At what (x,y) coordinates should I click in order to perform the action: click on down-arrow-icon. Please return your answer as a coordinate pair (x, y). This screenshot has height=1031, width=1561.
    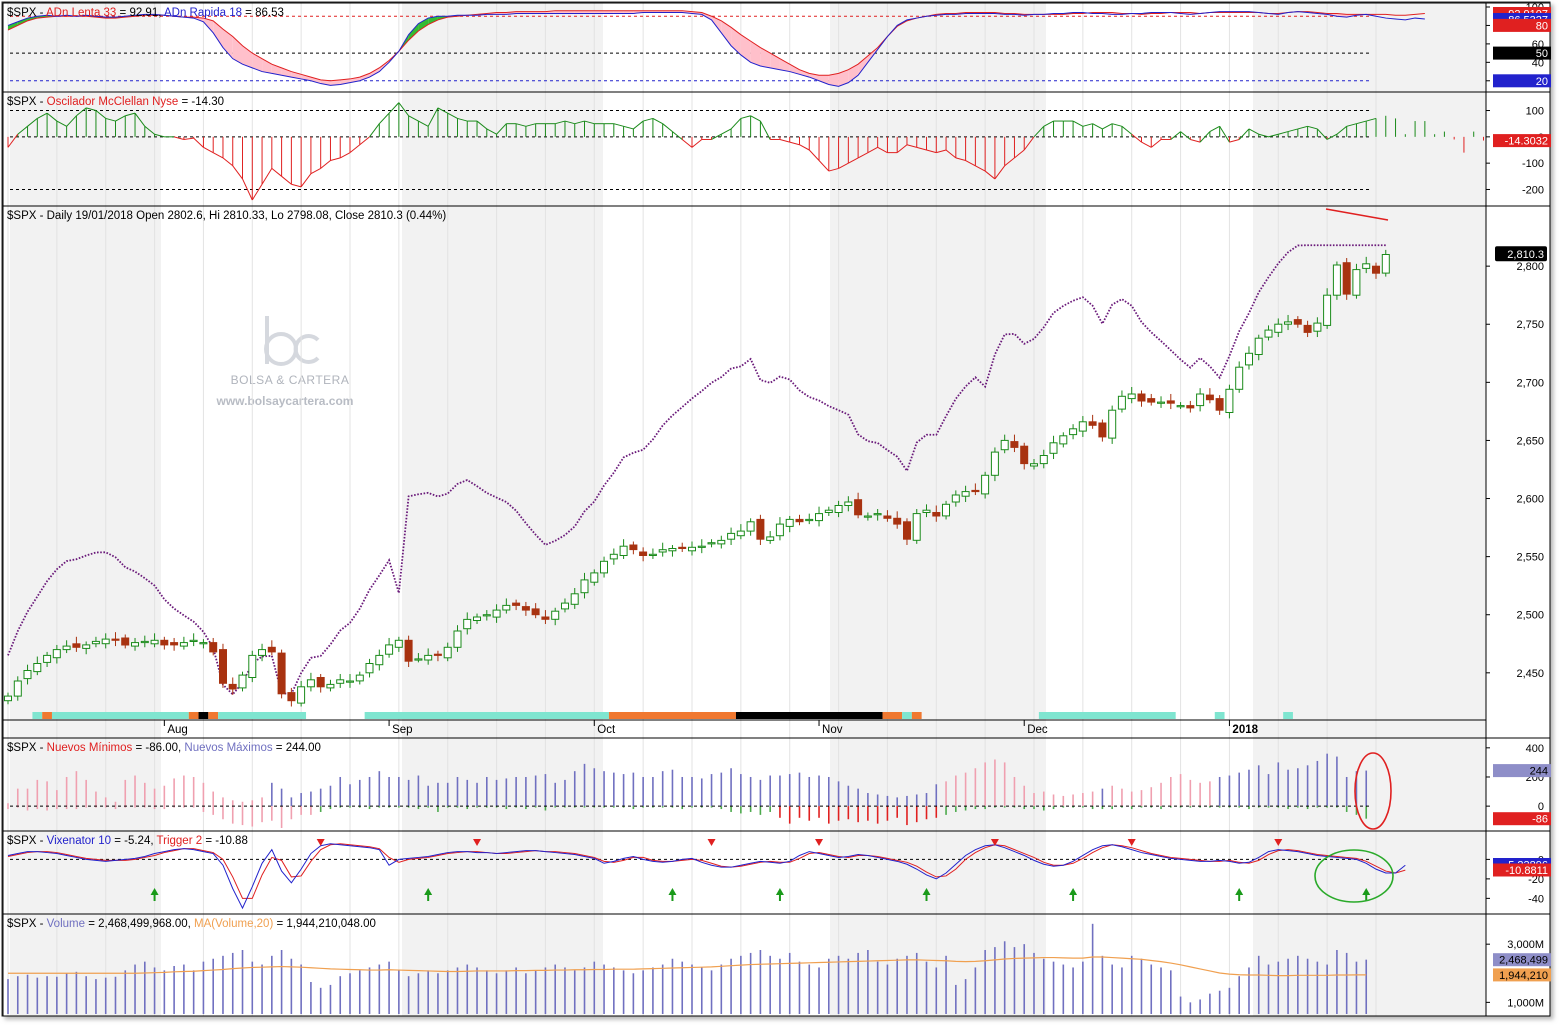
    Looking at the image, I should click on (819, 842).